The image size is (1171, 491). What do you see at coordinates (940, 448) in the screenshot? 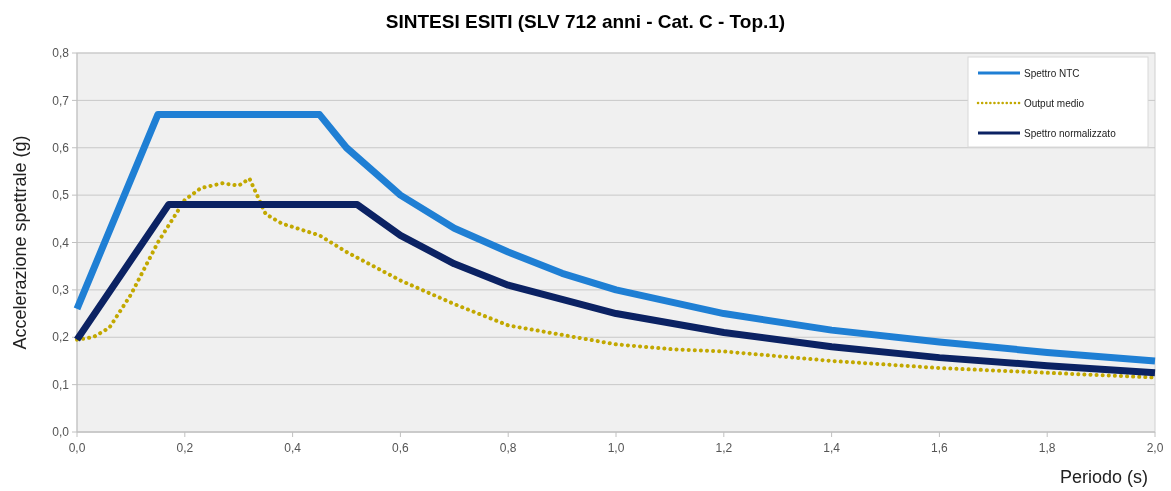
I see `x-tick-label: 1,6` at bounding box center [940, 448].